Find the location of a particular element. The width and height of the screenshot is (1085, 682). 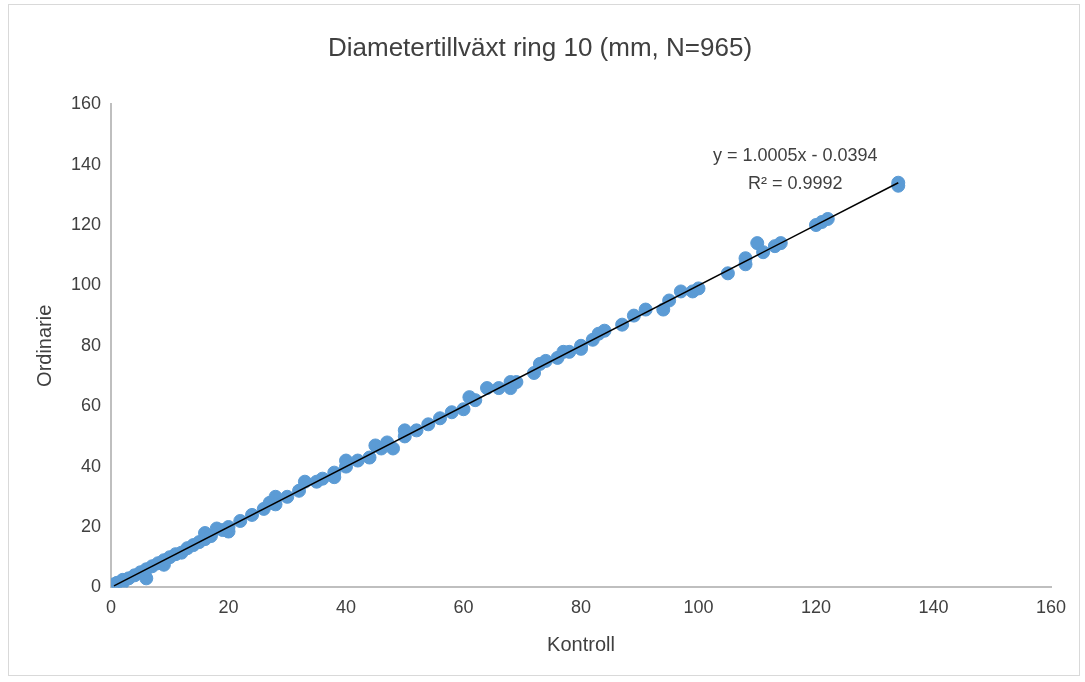

chart-title: Diametertillväxt ring 10 (mm, N=965) is located at coordinates (540, 46).